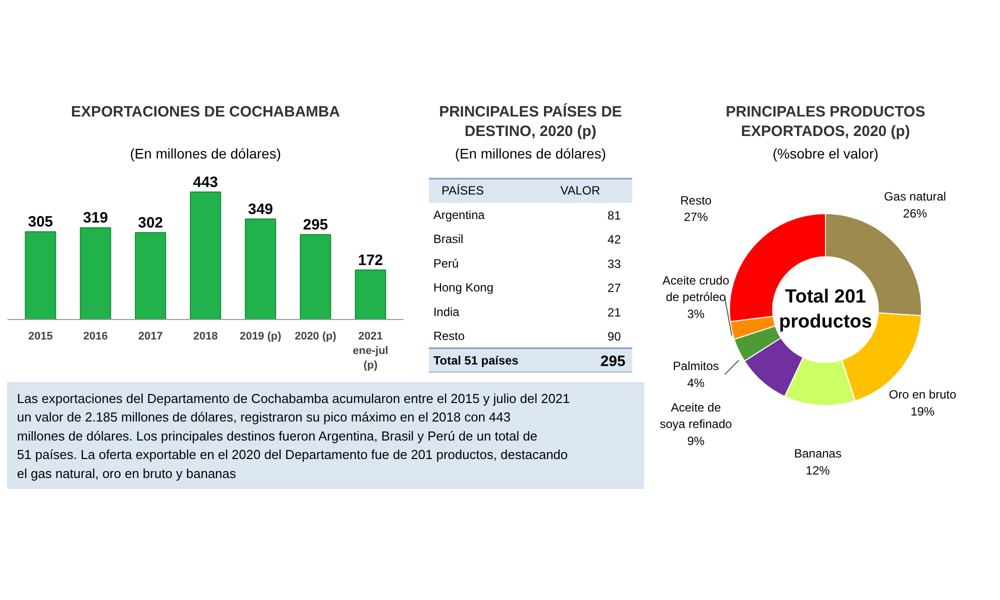 This screenshot has width=1000, height=600. Describe the element at coordinates (205, 336) in the screenshot. I see `x-tick-label: 2018` at that location.